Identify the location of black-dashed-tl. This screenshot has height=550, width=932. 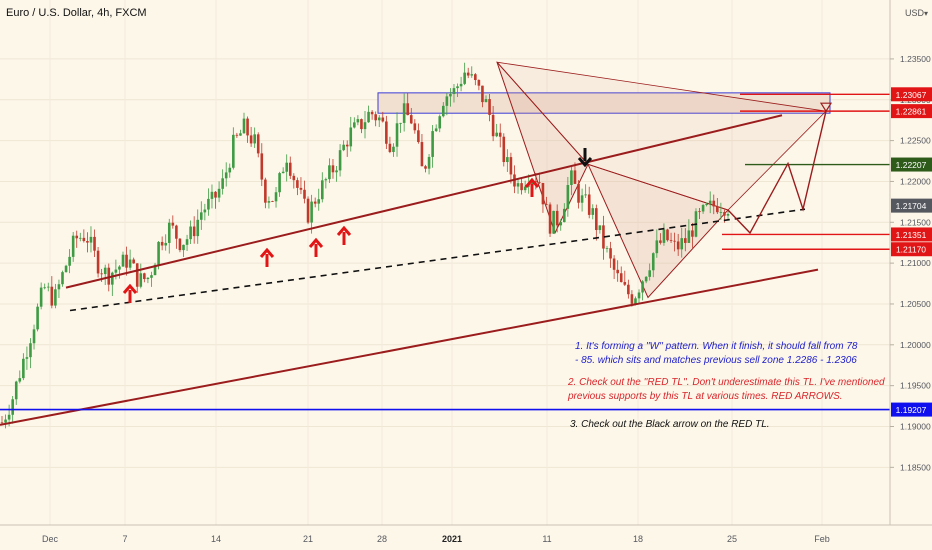
(437, 260).